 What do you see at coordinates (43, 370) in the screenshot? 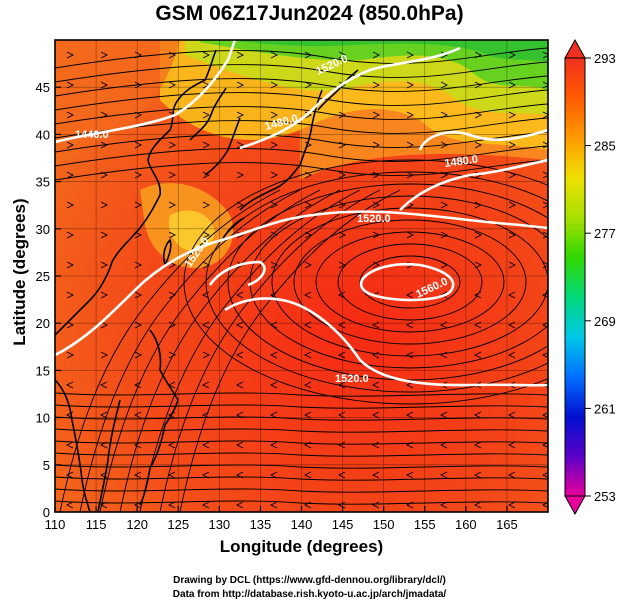
I see `y-tick-label: 15` at bounding box center [43, 370].